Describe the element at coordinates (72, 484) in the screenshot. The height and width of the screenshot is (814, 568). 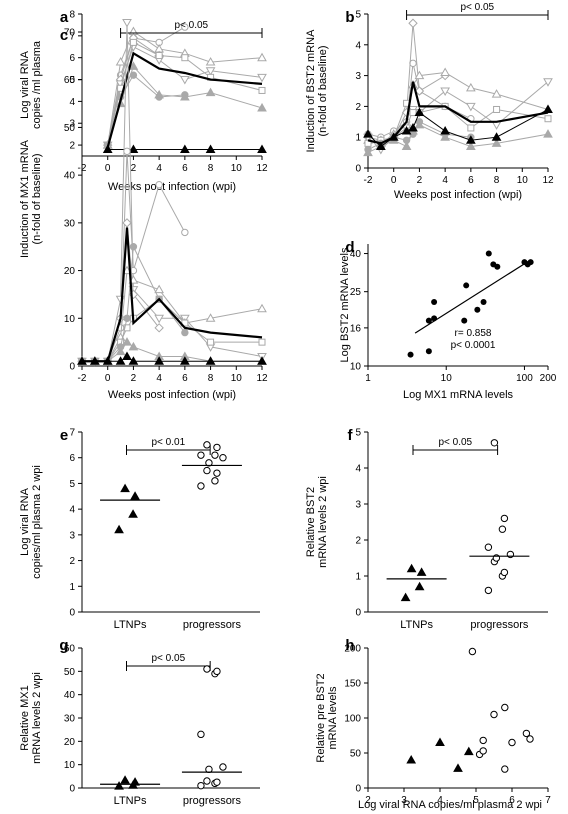
I see `y-tick-label: 5` at that location.